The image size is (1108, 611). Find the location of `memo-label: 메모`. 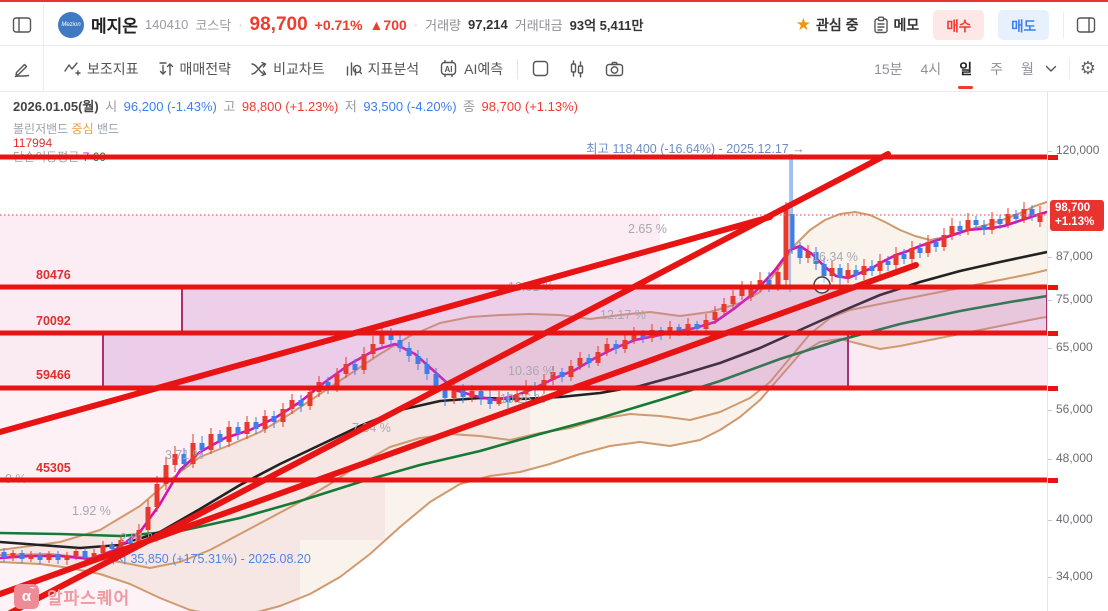

memo-label: 메모 is located at coordinates (906, 24).